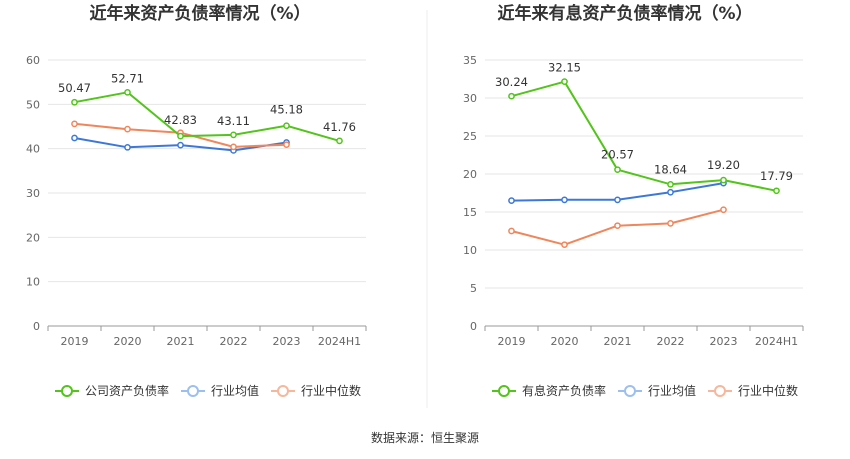 The height and width of the screenshot is (459, 850). I want to click on y-tick-label: 60, so click(33, 60).